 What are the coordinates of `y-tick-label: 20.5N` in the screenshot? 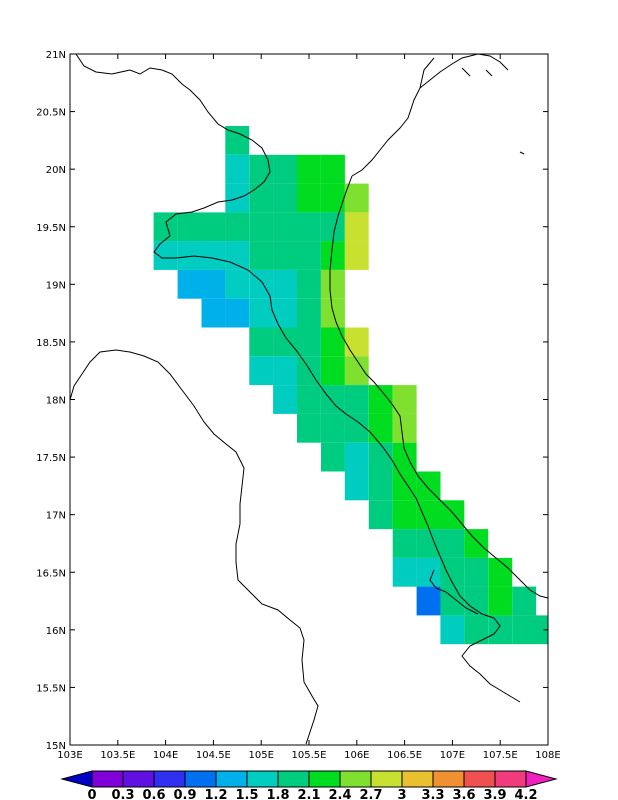 It's located at (51, 113).